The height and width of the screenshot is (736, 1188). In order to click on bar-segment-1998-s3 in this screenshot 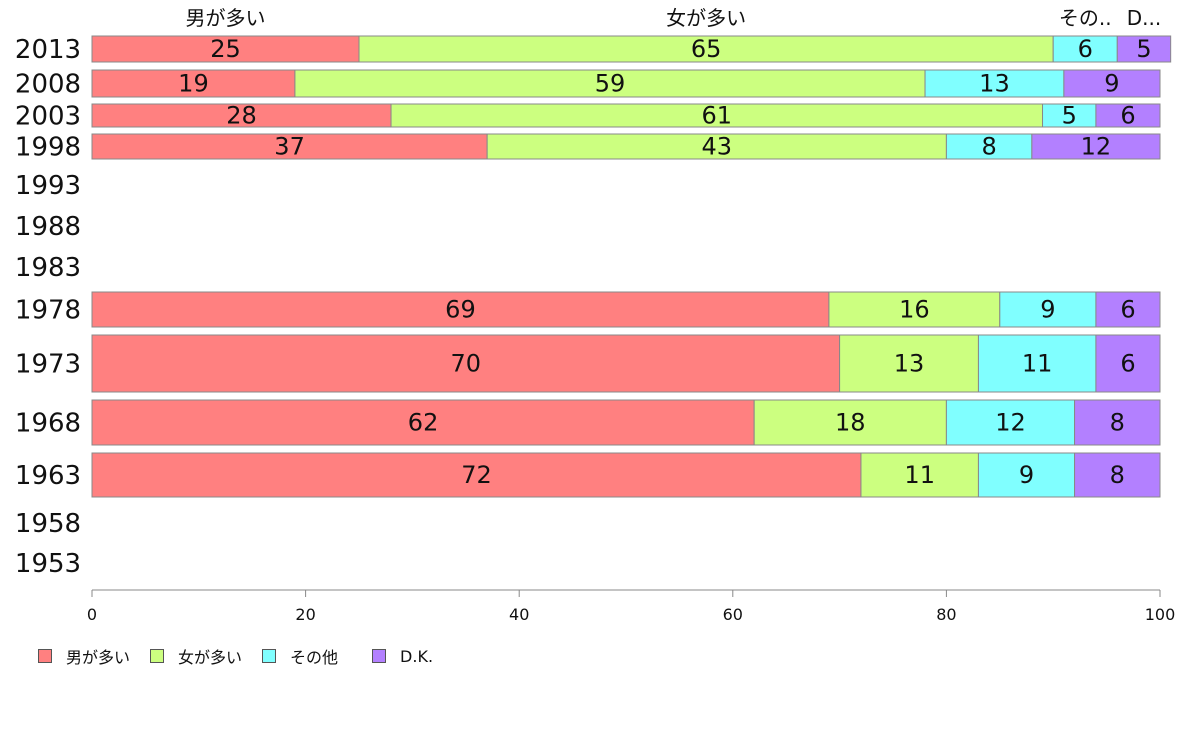, I will do `click(1096, 146)`.